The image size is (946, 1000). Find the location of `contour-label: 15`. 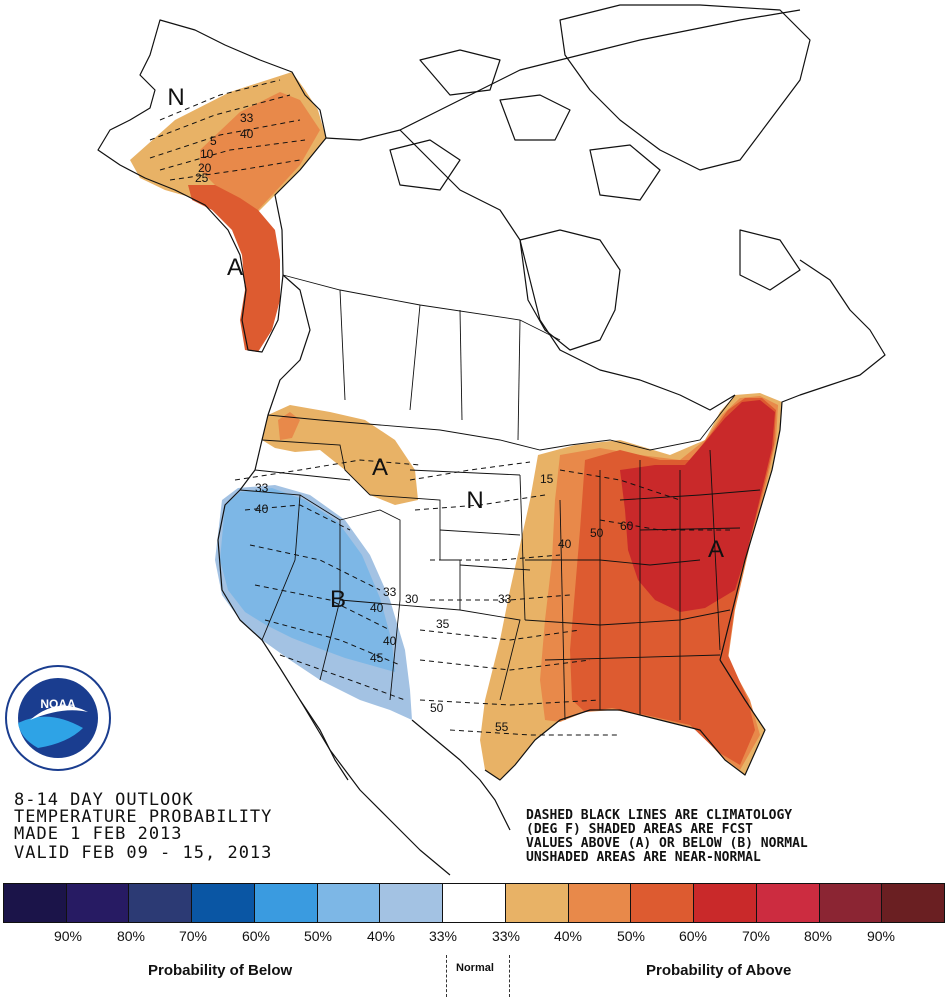

contour-label: 15 is located at coordinates (547, 479).